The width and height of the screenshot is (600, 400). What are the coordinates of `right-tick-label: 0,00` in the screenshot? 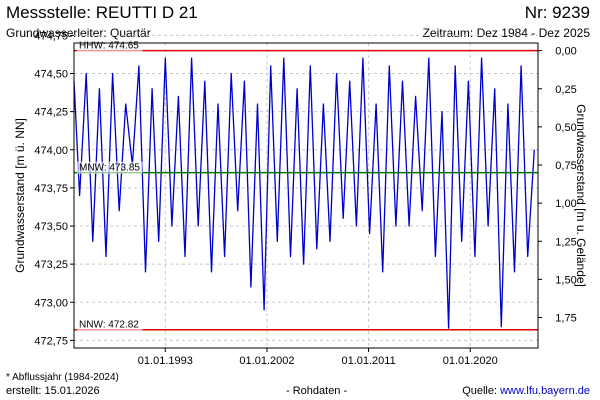 It's located at (565, 52).